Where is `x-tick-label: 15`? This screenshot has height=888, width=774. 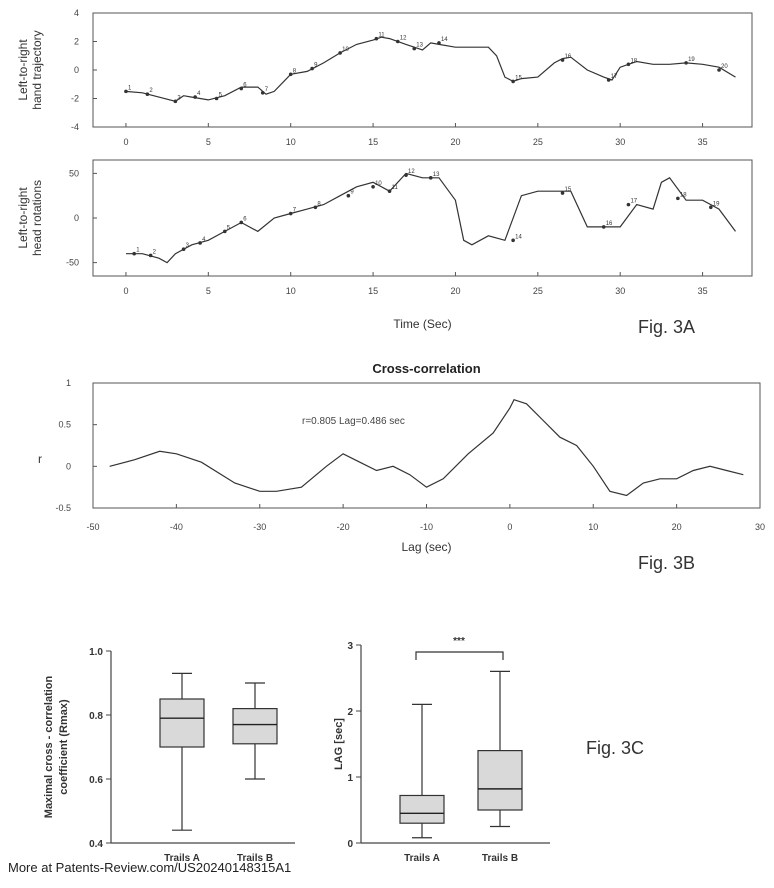 x-tick-label: 15 is located at coordinates (373, 291).